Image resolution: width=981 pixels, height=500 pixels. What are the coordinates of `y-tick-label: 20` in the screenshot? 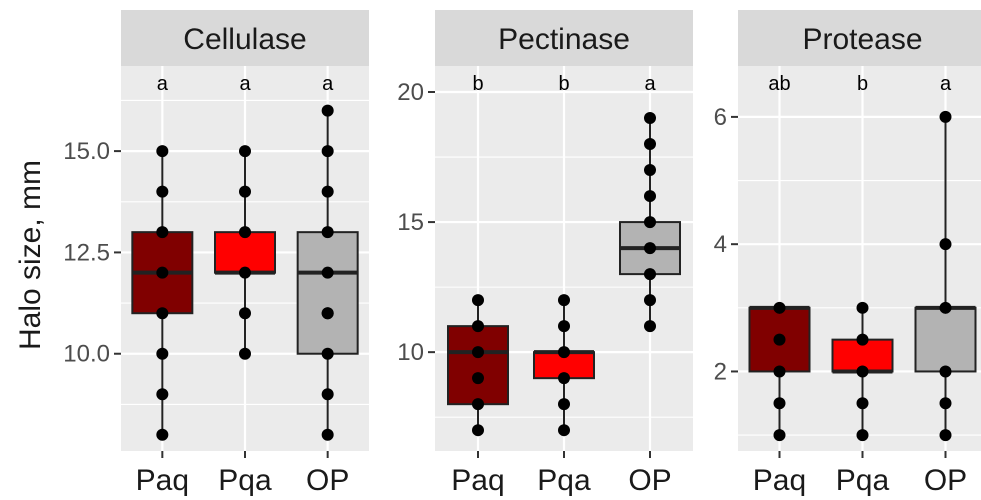 It's located at (410, 92).